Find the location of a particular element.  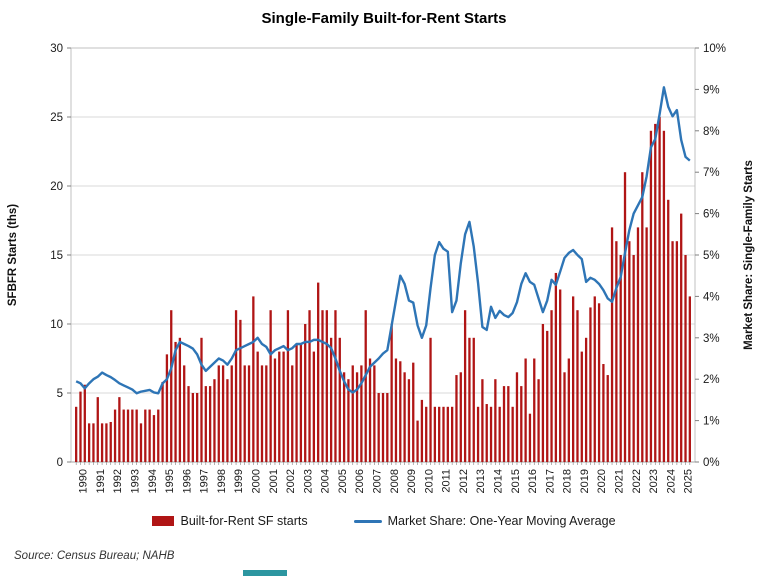

x-axis-year-label: 2018 is located at coordinates (568, 481).